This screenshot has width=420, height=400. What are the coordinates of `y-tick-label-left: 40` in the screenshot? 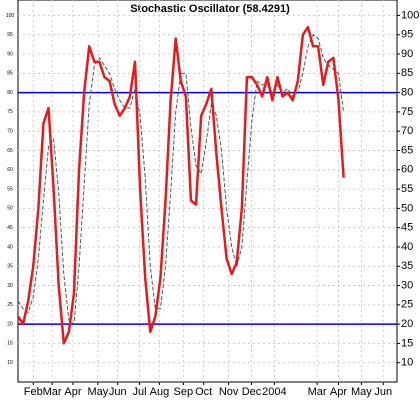 It's located at (10, 247).